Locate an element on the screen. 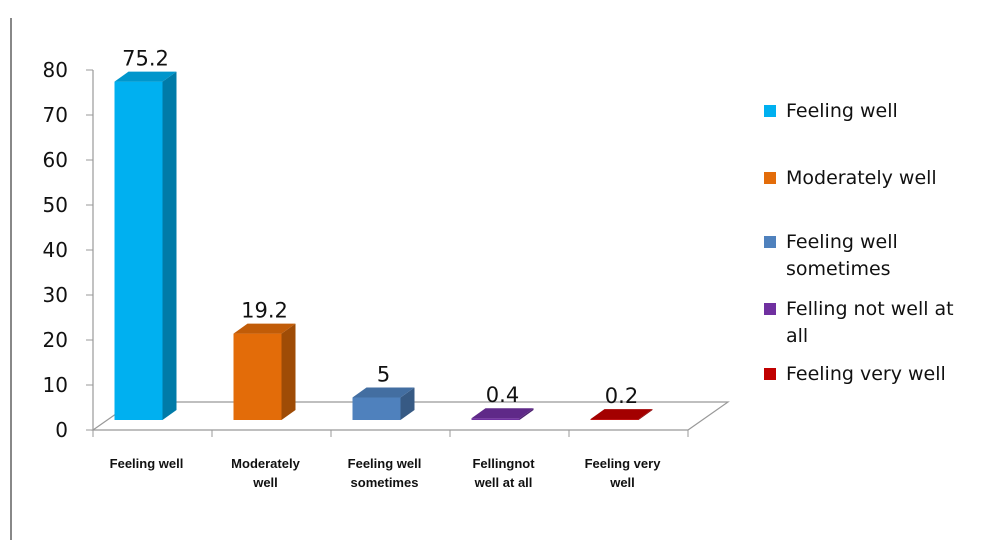 The height and width of the screenshot is (550, 986). data-label: 19.2 is located at coordinates (264, 311).